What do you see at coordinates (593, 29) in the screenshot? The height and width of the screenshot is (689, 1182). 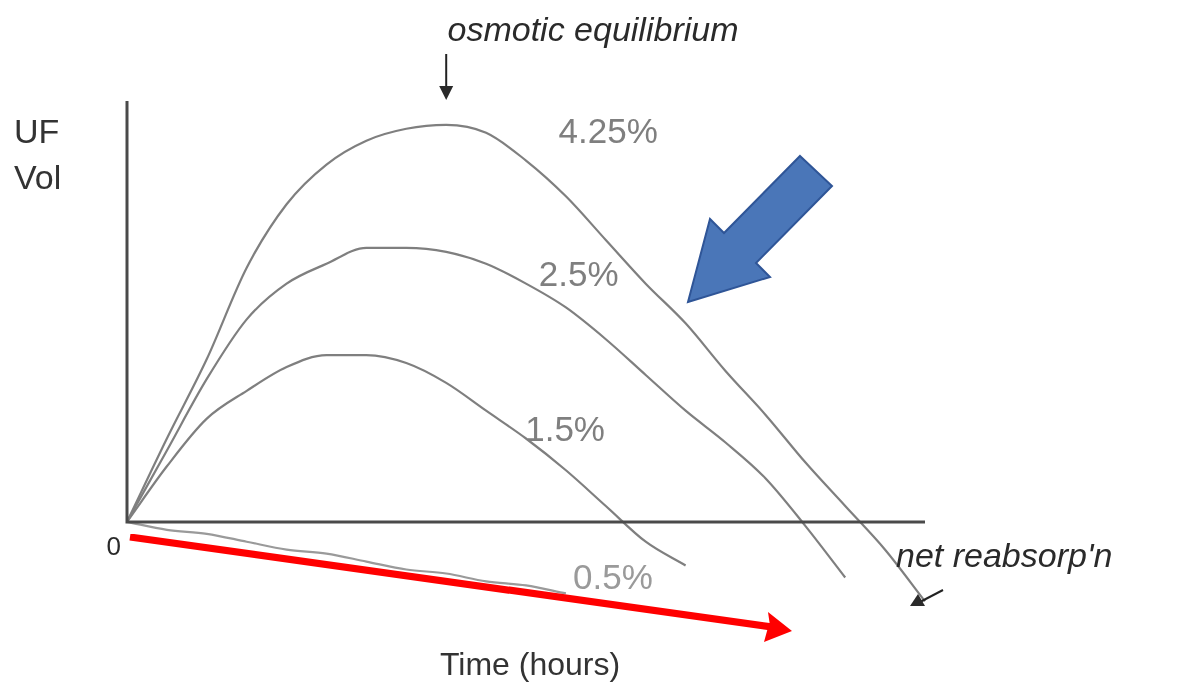 I see `text: osmotic equilibrium` at bounding box center [593, 29].